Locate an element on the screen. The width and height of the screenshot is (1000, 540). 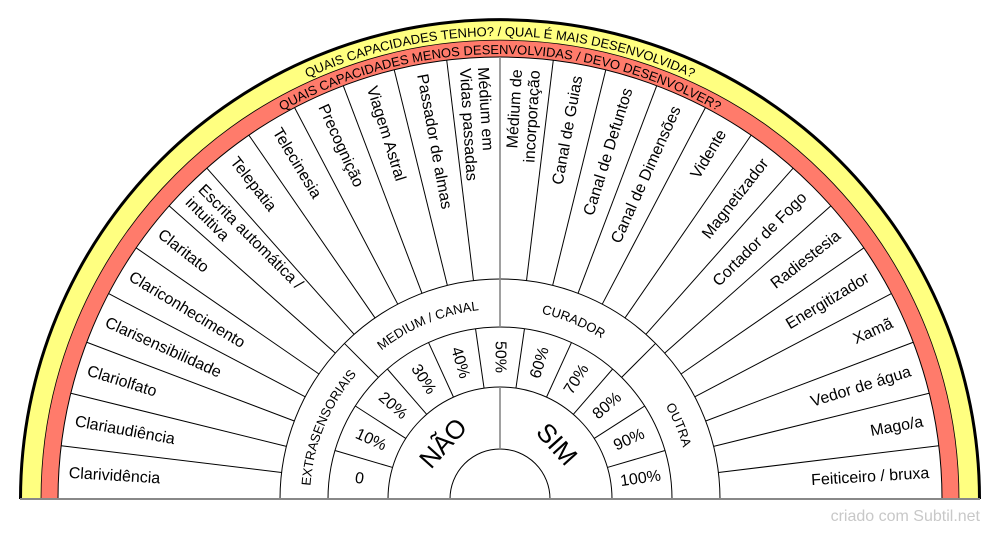
footer-credit: criado com Subtil.net is located at coordinates (905, 516).